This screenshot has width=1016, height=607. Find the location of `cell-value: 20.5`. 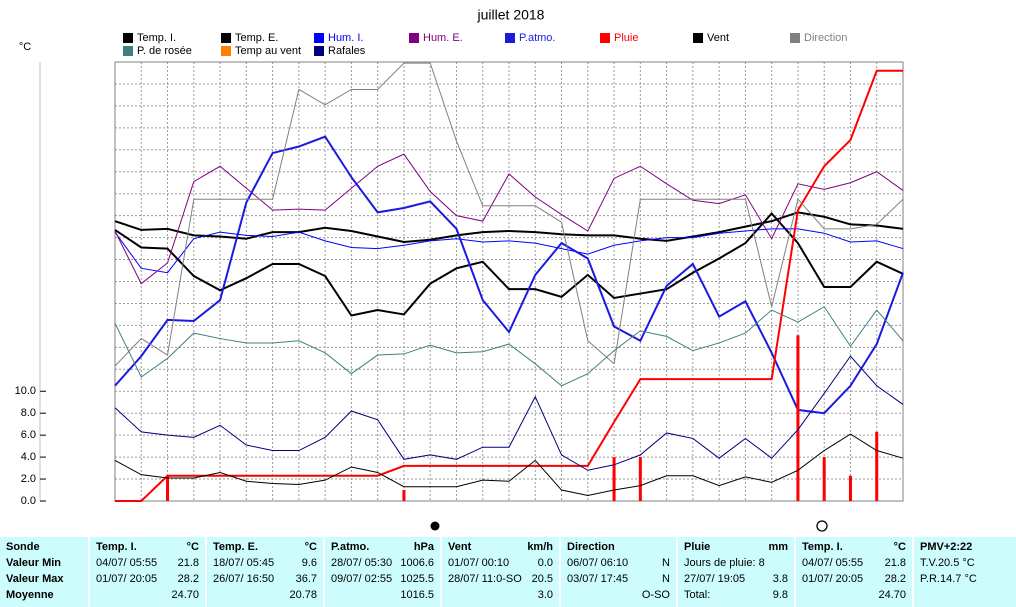

cell-value: 20.5 is located at coordinates (542, 579).